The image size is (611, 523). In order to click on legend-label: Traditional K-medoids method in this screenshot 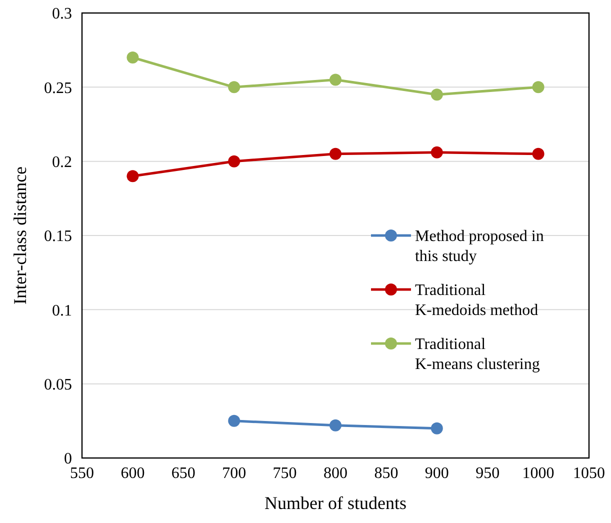, I will do `click(476, 301)`.